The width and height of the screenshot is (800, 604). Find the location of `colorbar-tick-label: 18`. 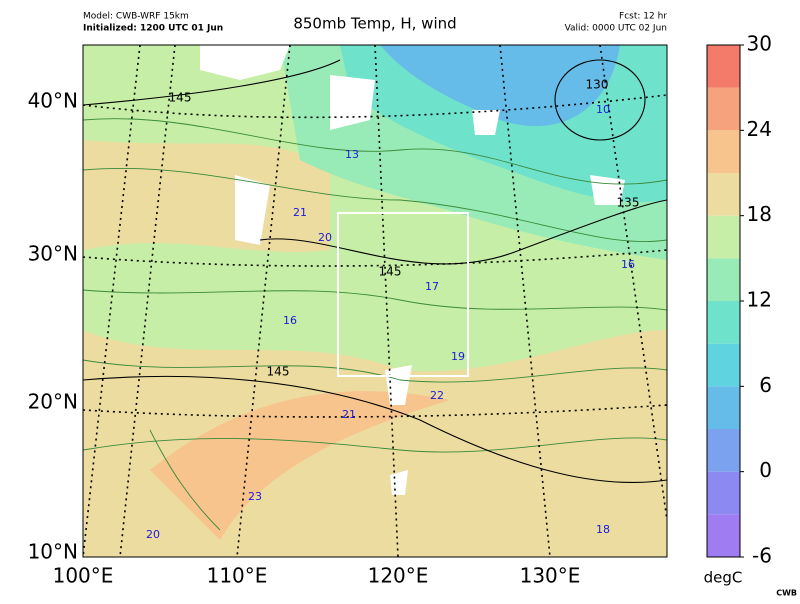

colorbar-tick-label: 18 is located at coordinates (759, 214).